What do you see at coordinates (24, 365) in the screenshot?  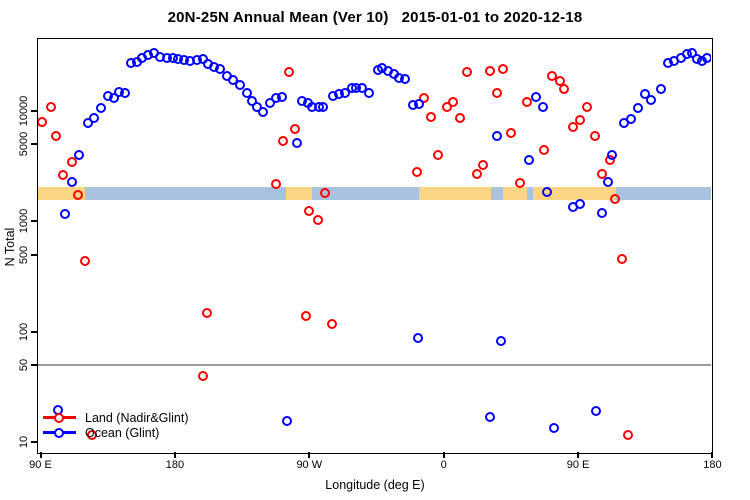 I see `y-tick-label: 50` at bounding box center [24, 365].